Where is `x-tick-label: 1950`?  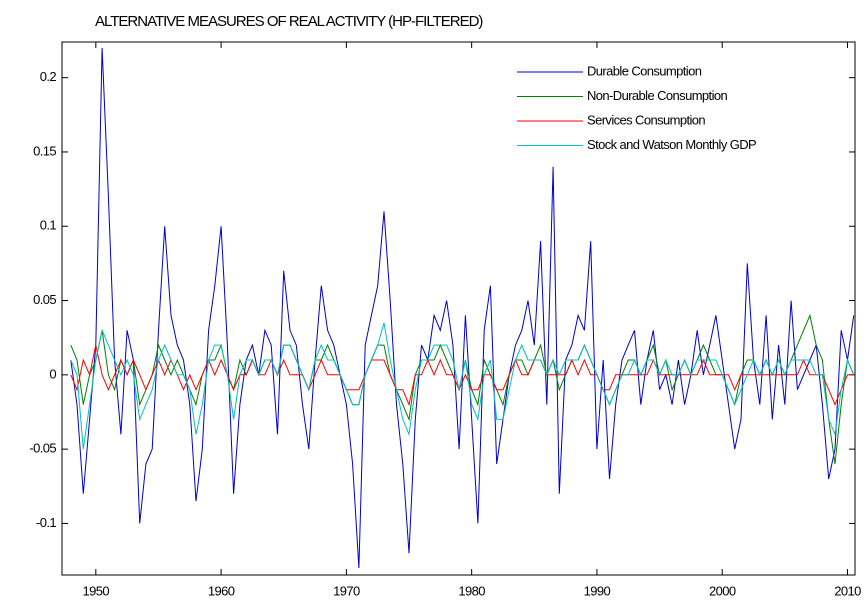
x-tick-label: 1950 is located at coordinates (96, 590).